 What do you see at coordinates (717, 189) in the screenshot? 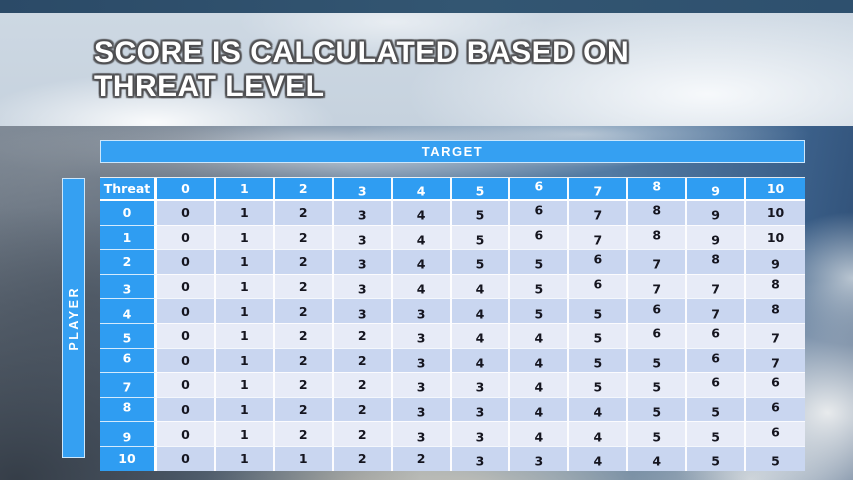
I see `target-col-header: 9` at bounding box center [717, 189].